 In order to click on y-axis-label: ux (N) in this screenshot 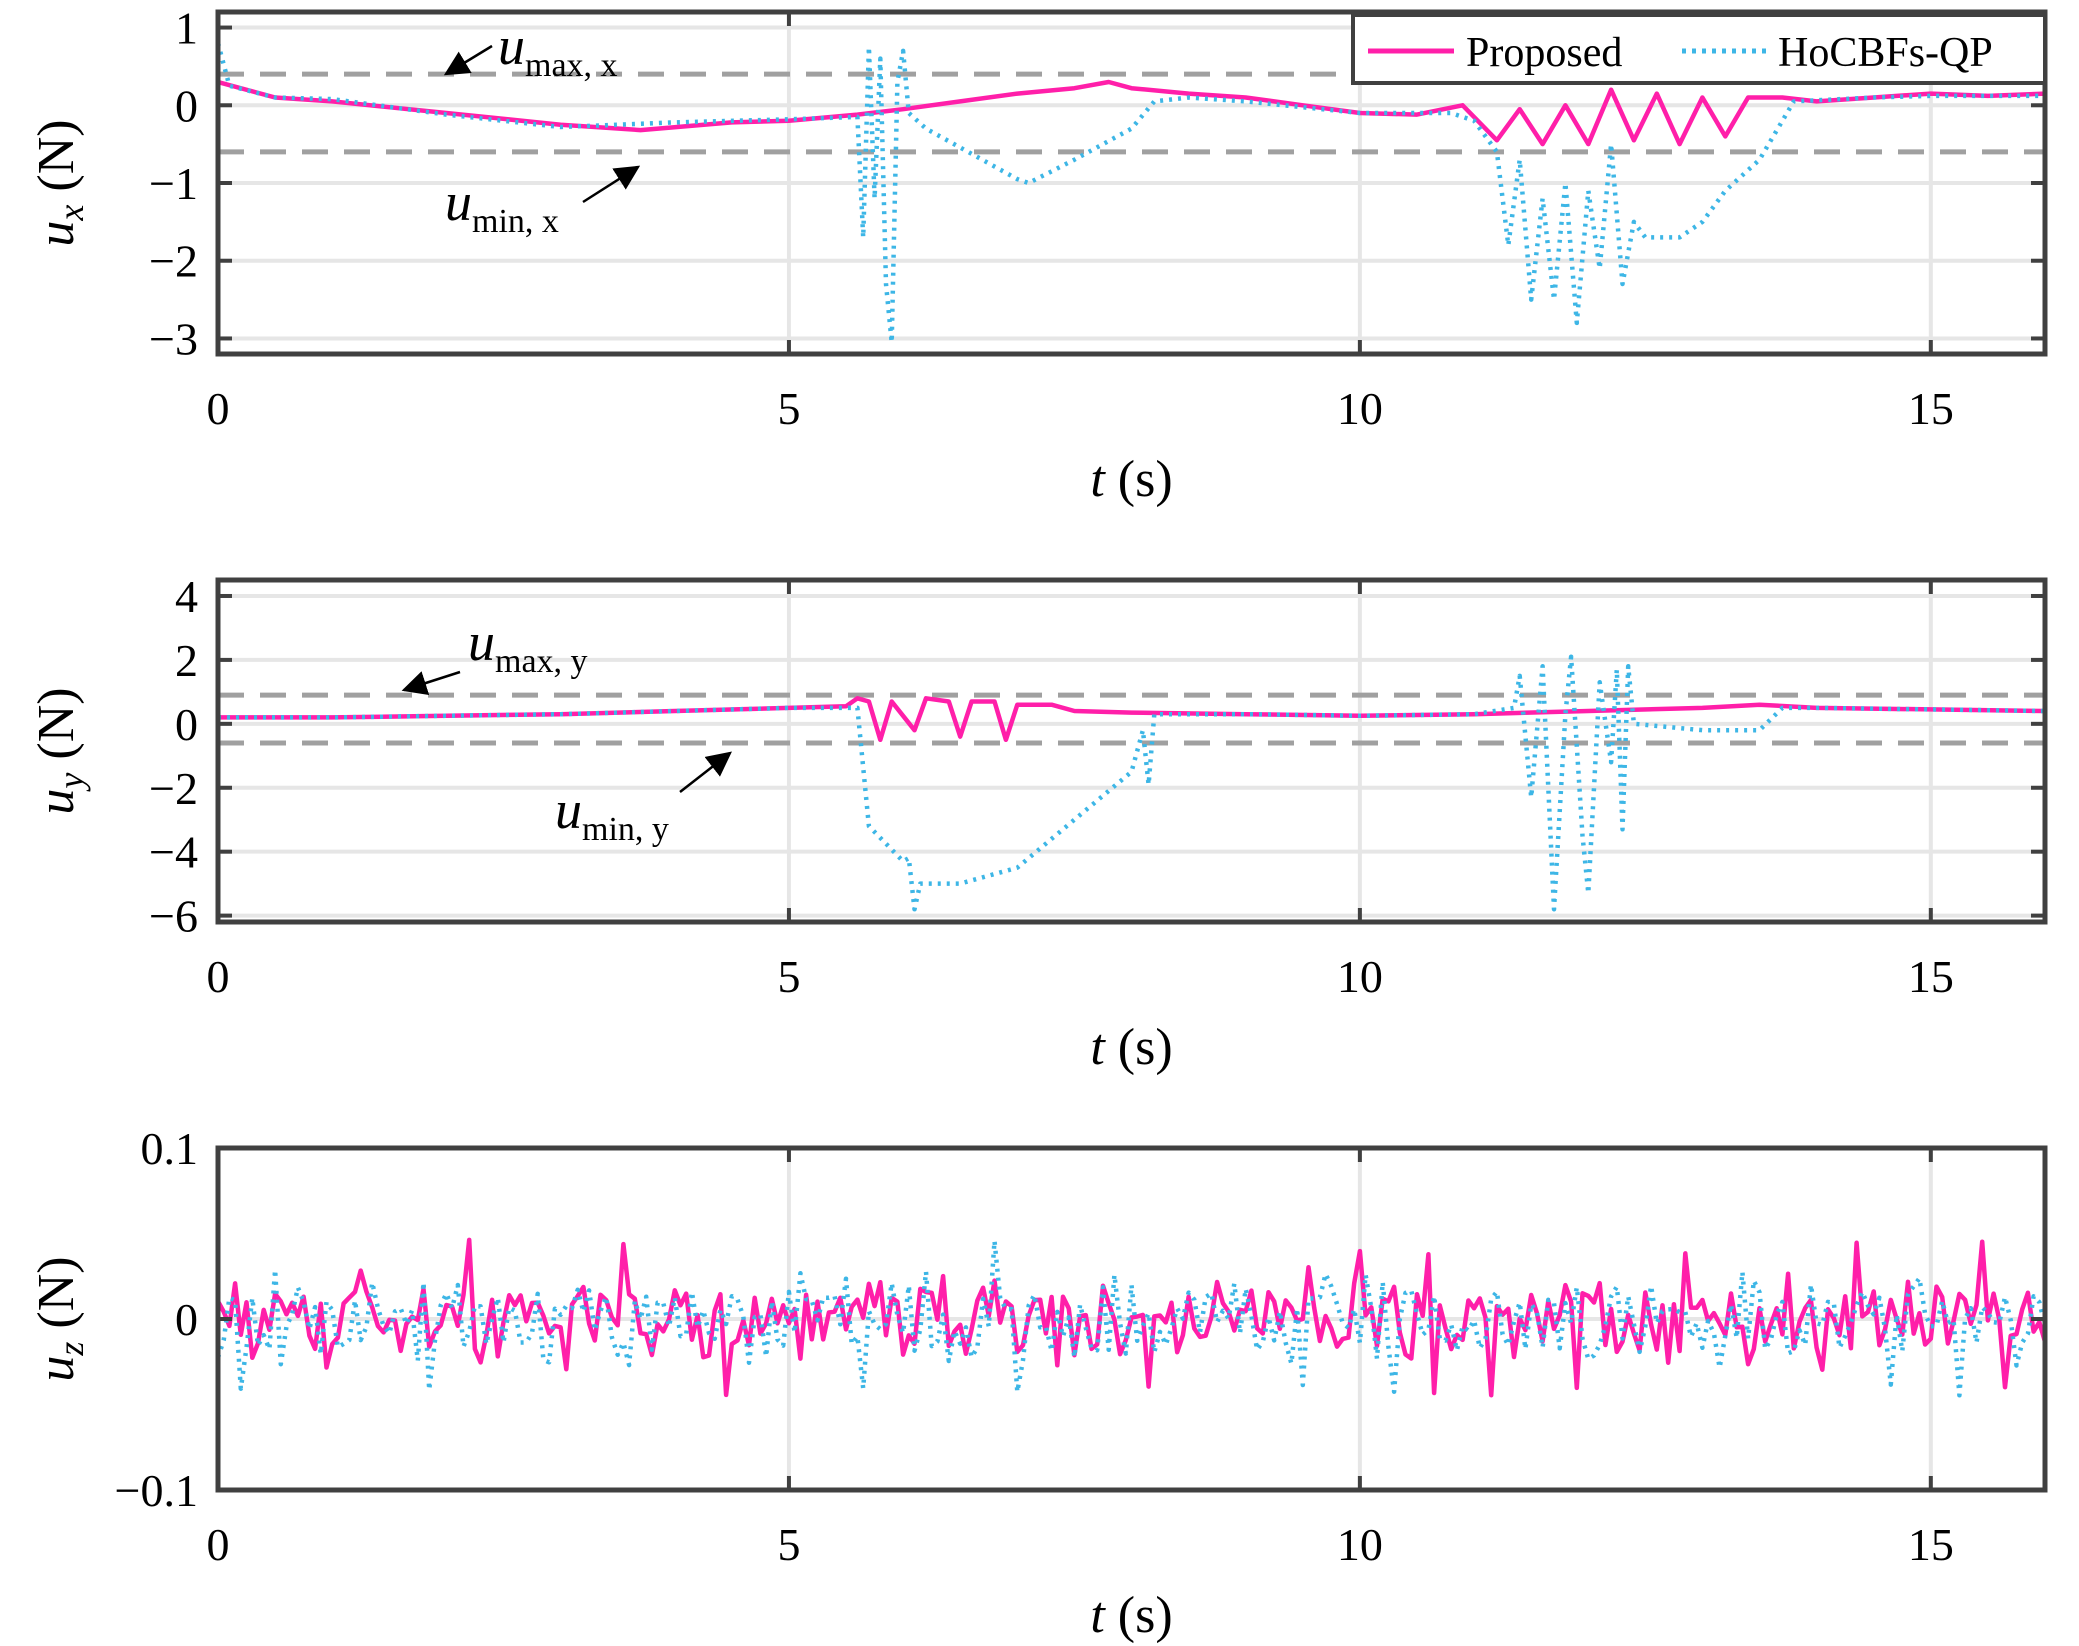, I will do `click(59, 182)`.